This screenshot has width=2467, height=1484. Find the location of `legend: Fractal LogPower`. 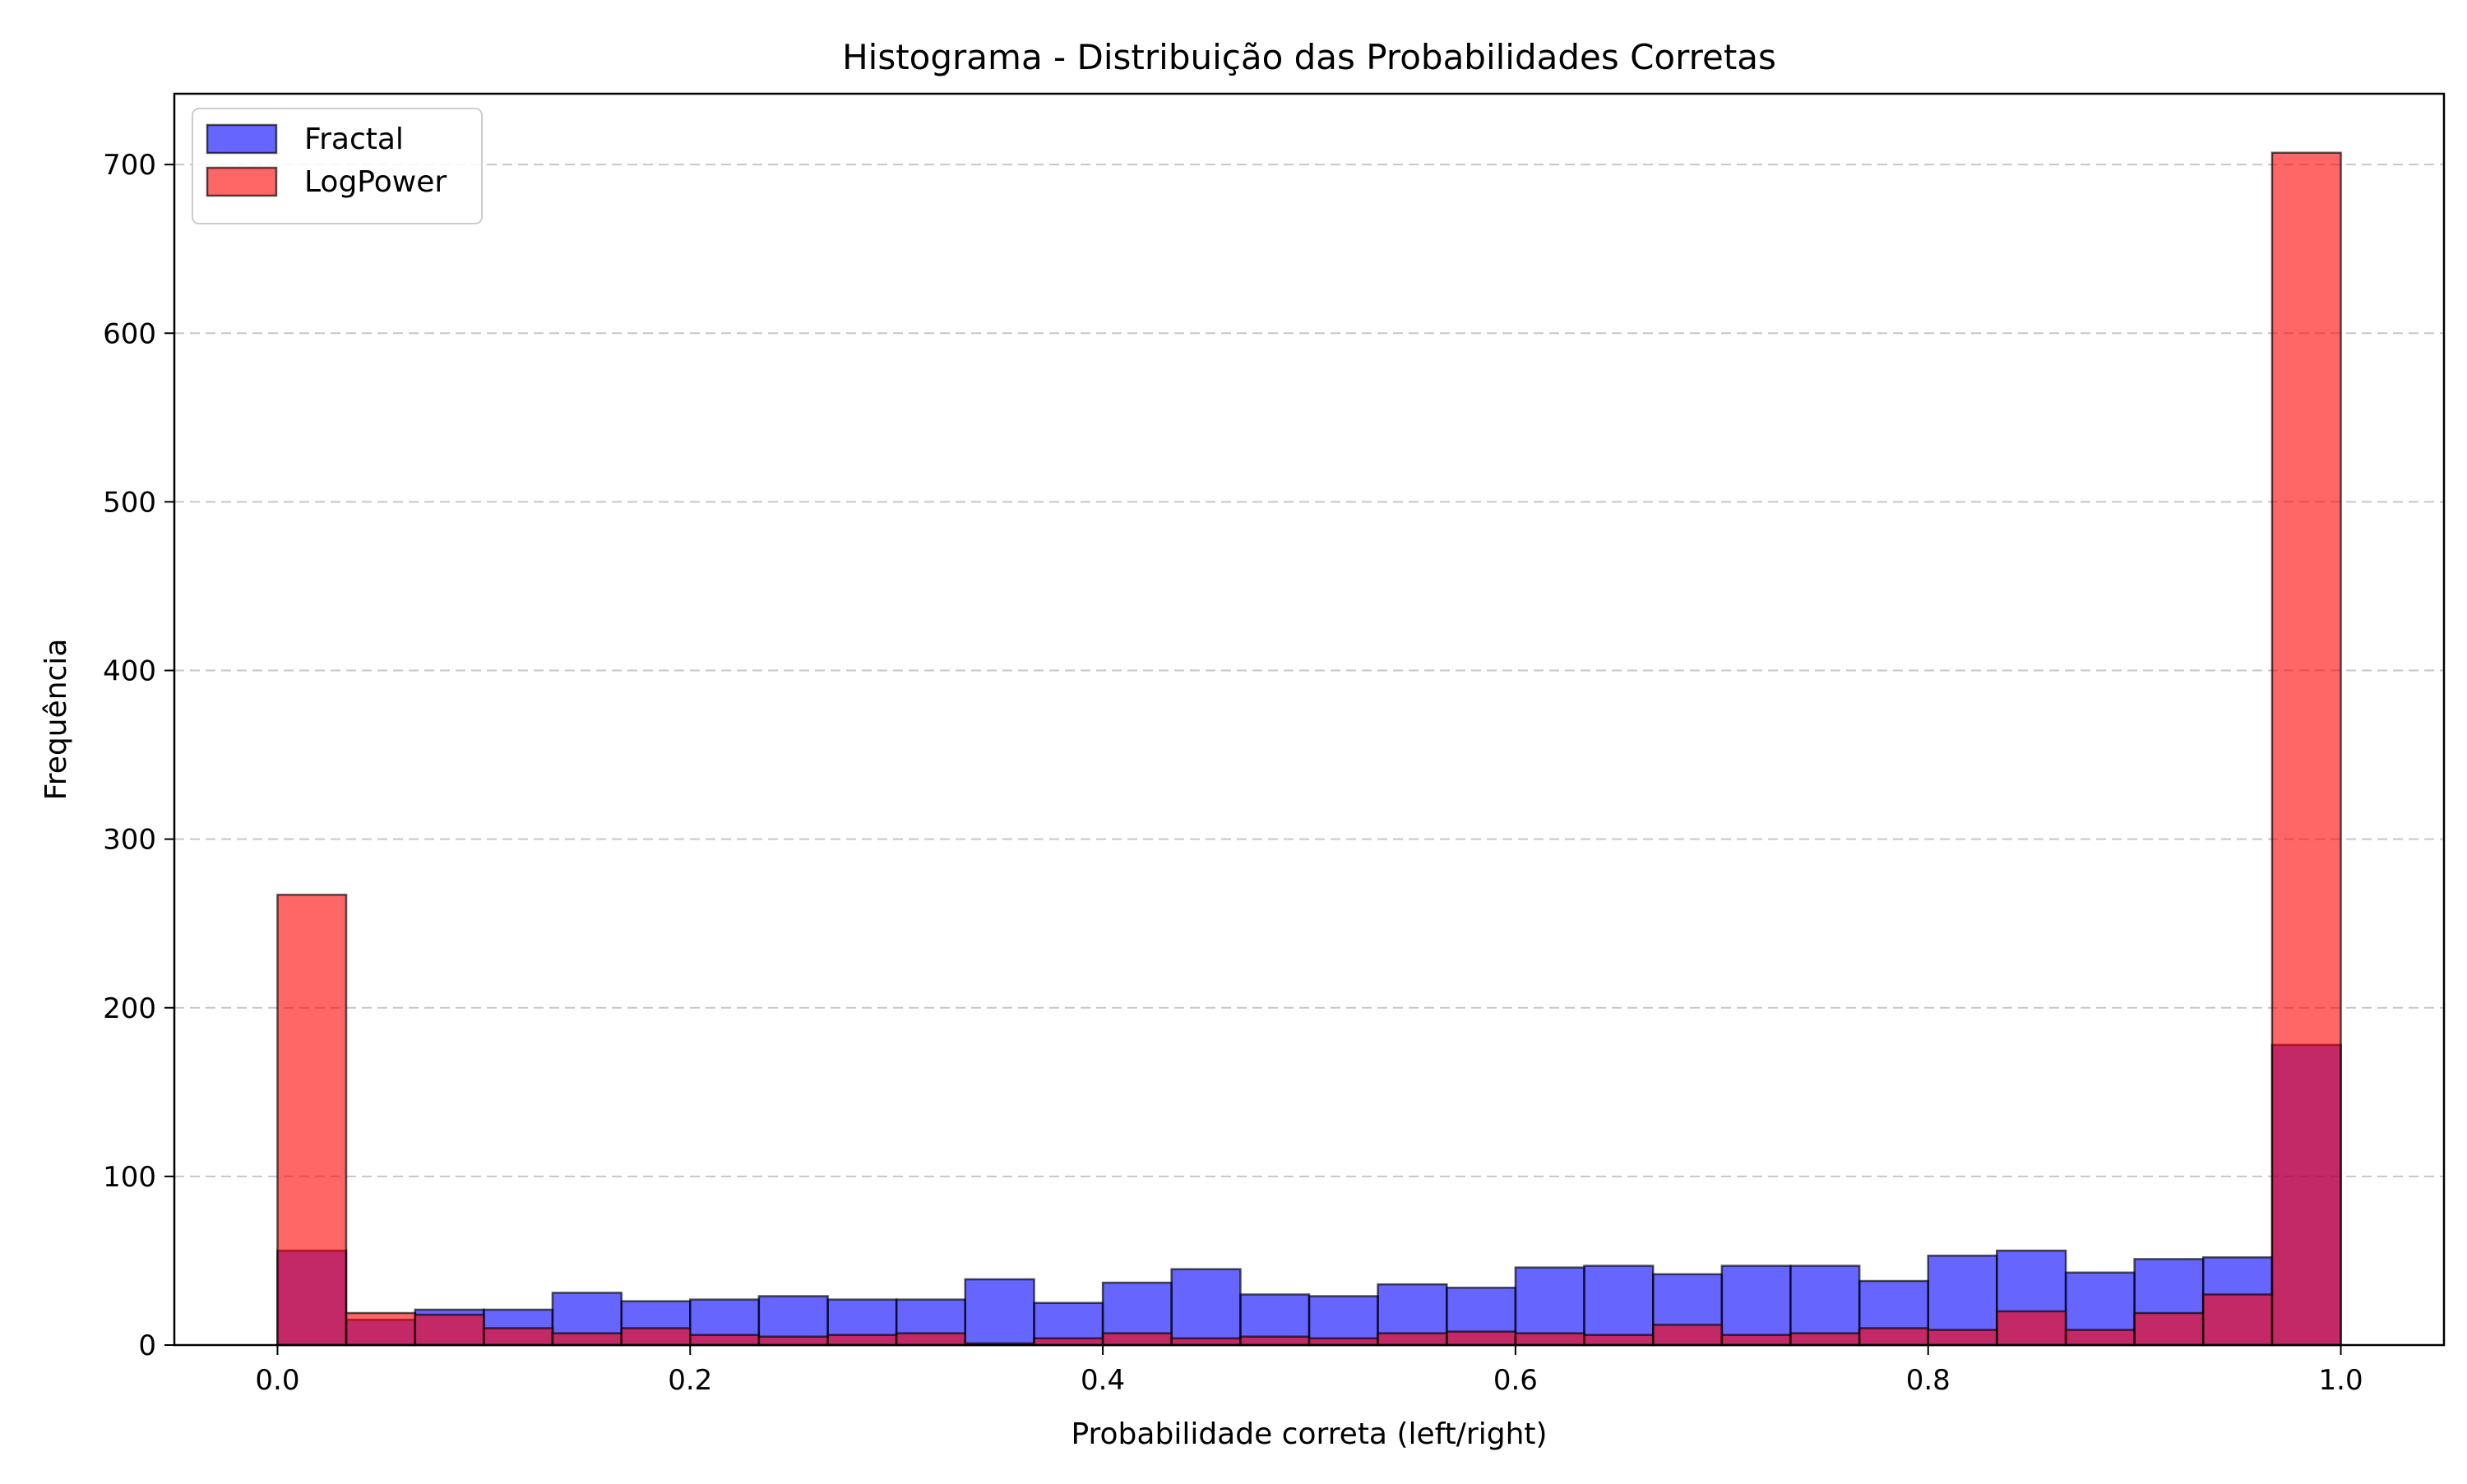

legend: Fractal LogPower is located at coordinates (338, 166).